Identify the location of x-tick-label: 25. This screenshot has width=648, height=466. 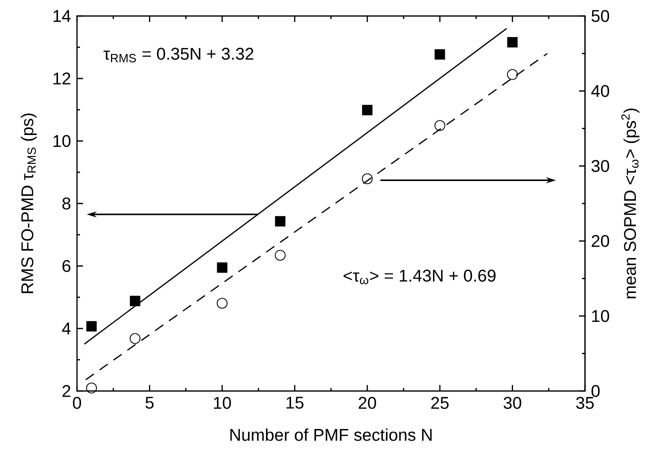
(440, 402).